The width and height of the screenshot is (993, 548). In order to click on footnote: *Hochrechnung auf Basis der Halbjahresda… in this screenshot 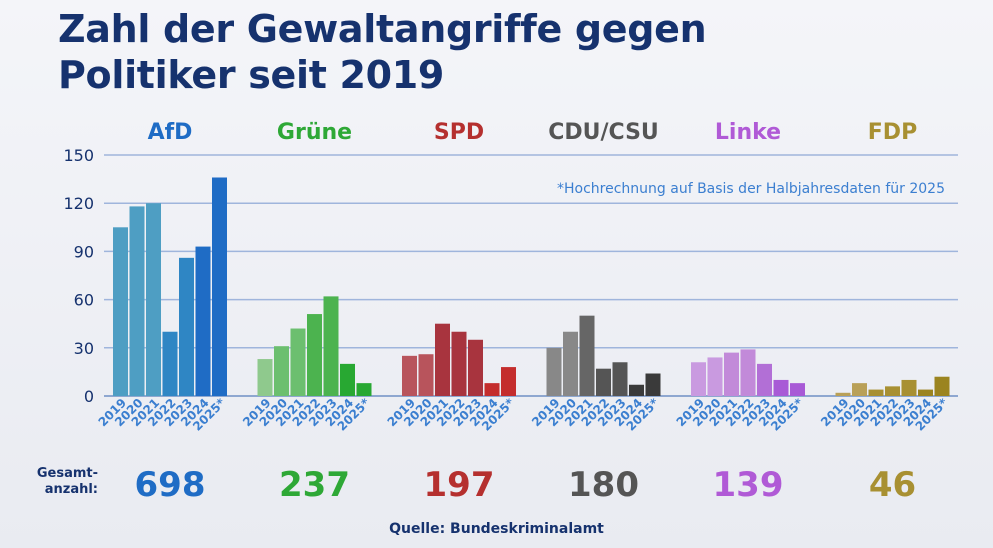, I will do `click(751, 189)`.